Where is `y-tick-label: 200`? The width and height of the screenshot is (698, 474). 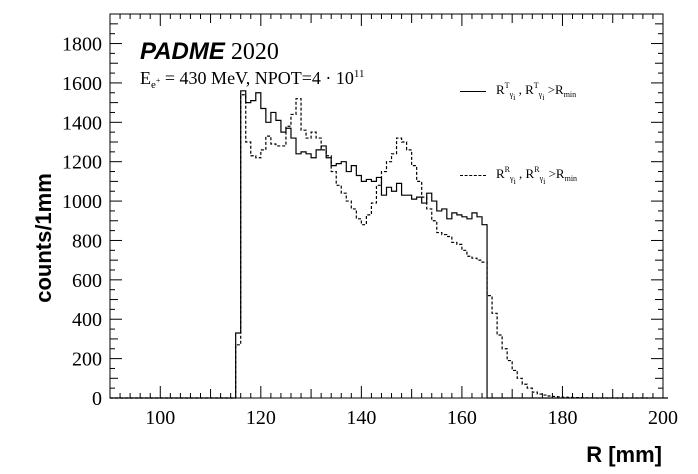 y-tick-label: 200 is located at coordinates (87, 360).